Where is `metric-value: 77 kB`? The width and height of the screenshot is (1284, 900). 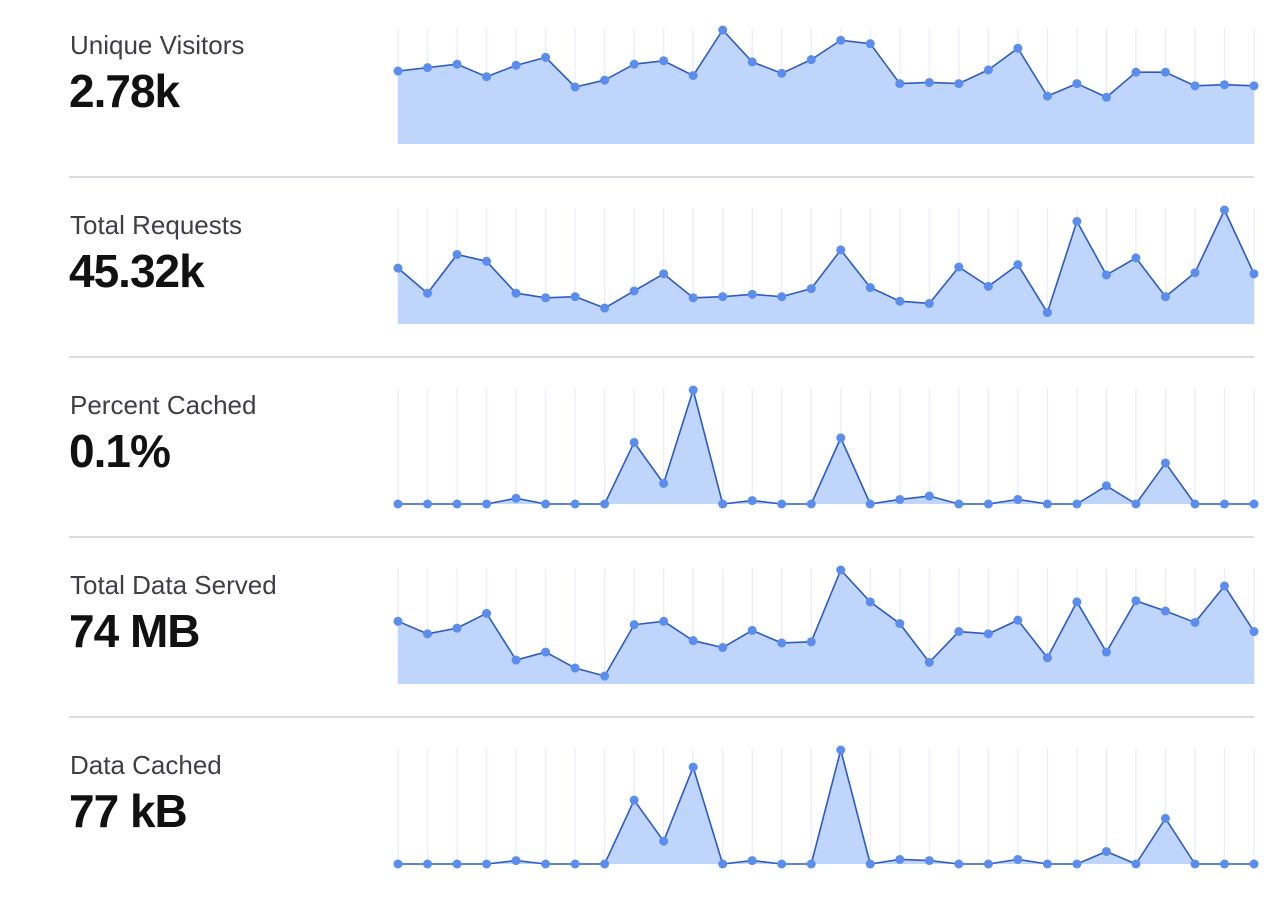
metric-value: 77 kB is located at coordinates (128, 811).